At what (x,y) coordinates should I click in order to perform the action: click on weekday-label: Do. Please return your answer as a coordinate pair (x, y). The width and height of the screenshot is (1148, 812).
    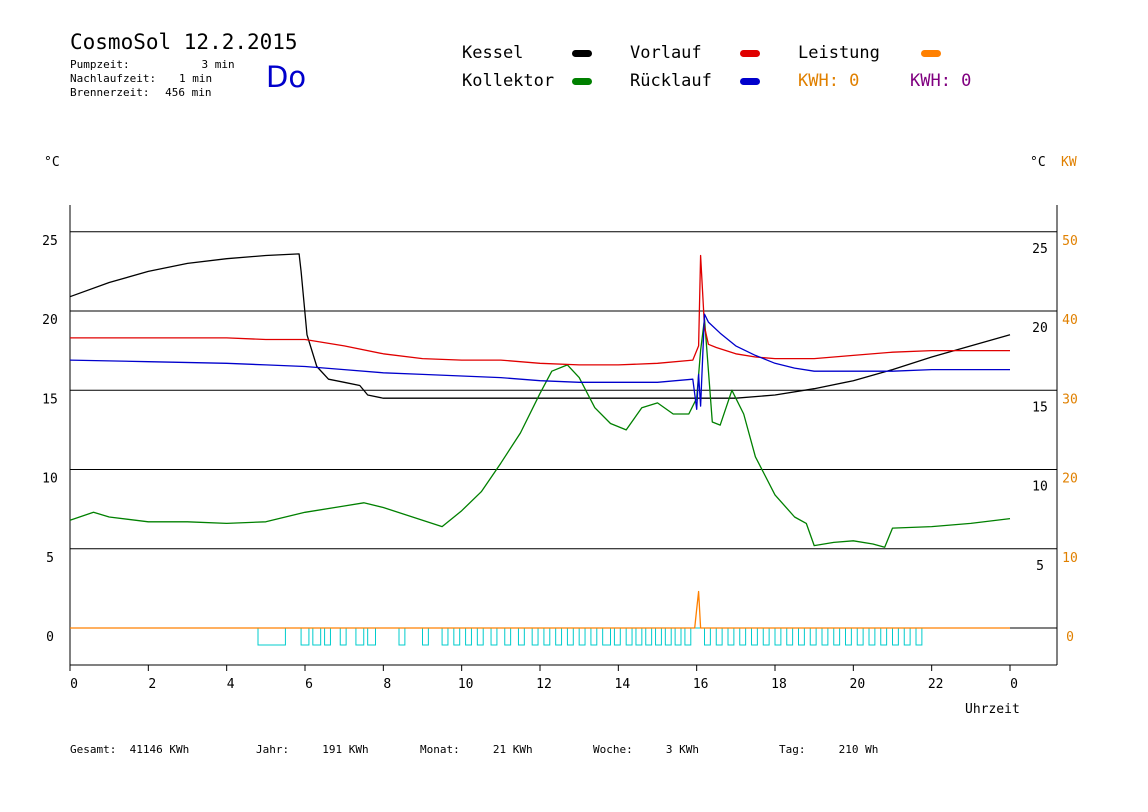
    Looking at the image, I should click on (286, 77).